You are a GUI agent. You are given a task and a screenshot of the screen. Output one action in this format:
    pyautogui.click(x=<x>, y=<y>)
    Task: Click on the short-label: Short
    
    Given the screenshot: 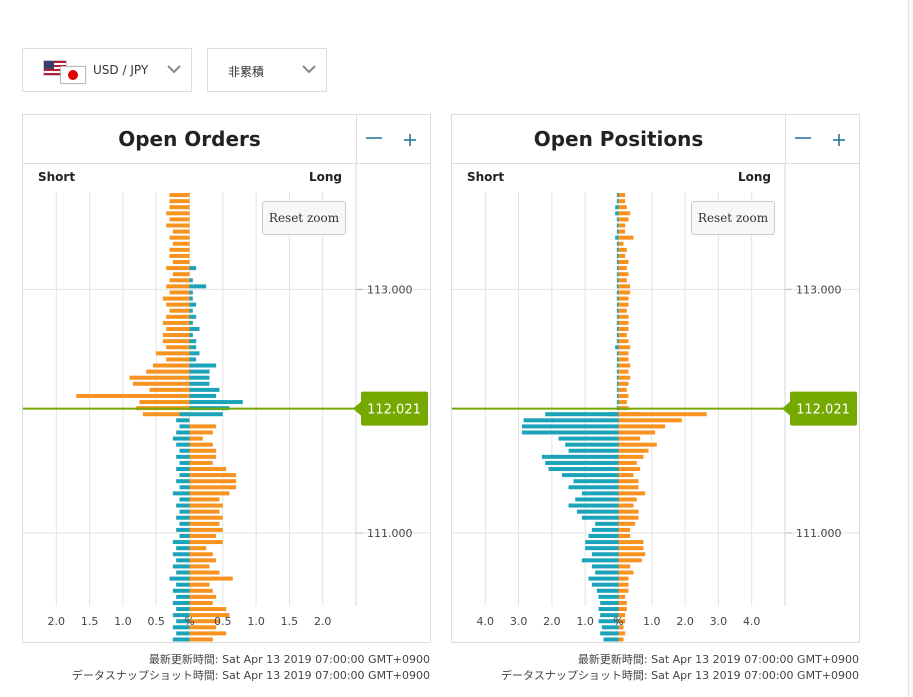 What is the action you would take?
    pyautogui.click(x=57, y=177)
    